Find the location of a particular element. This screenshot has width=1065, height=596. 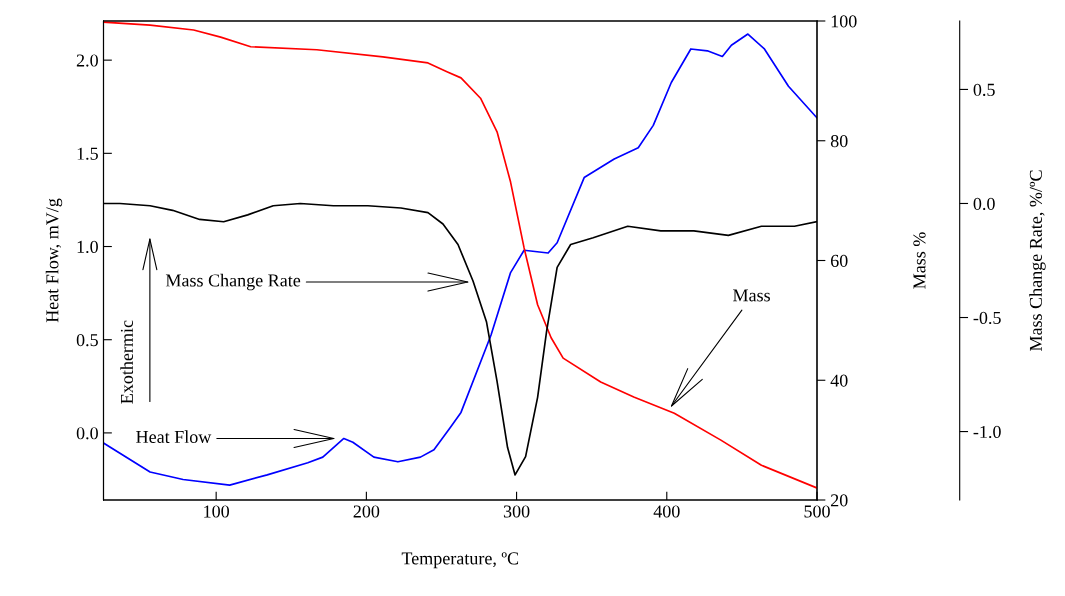

y2-tick-label: 100 is located at coordinates (844, 21).